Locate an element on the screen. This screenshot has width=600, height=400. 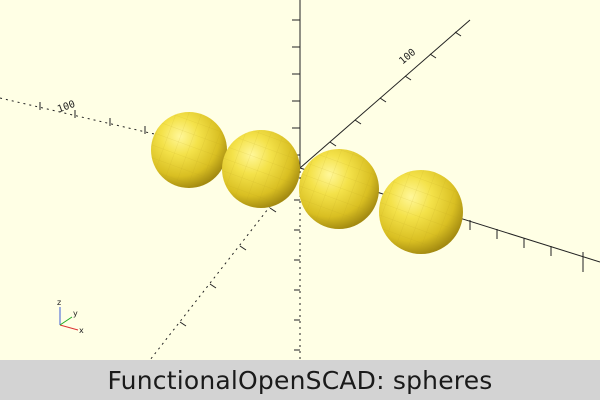
orientation-gizmo: z x y is located at coordinates (70, 316).